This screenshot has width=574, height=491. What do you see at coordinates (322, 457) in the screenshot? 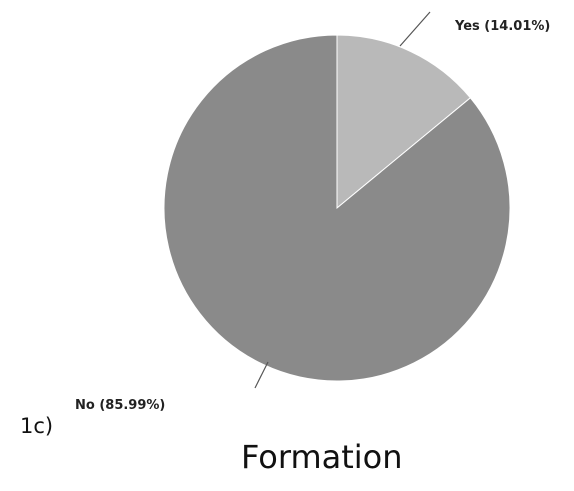
I see `chart-title: Formation` at bounding box center [322, 457].